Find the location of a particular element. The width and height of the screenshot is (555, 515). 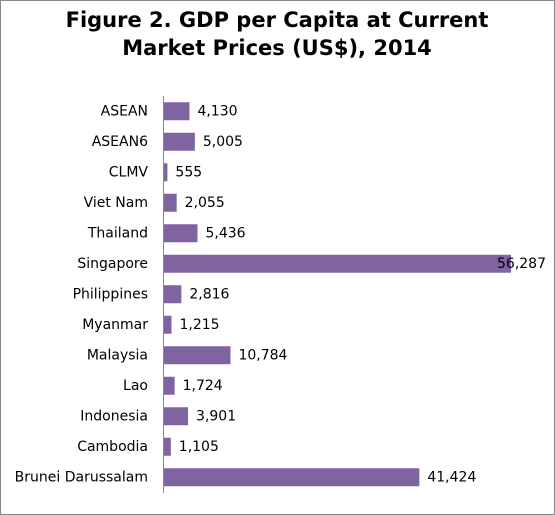

y-tick-label: Thailand is located at coordinates (117, 233).